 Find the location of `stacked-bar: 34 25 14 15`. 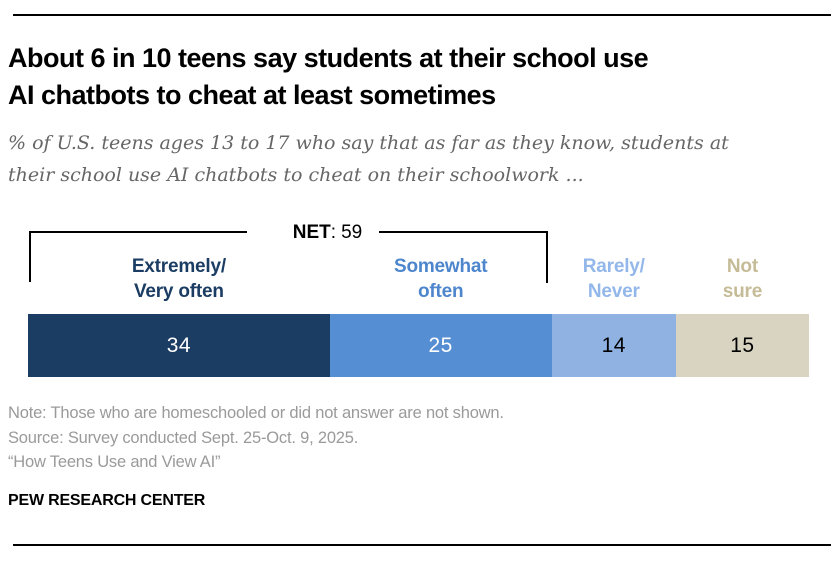

stacked-bar: 34 25 14 15 is located at coordinates (418, 345).